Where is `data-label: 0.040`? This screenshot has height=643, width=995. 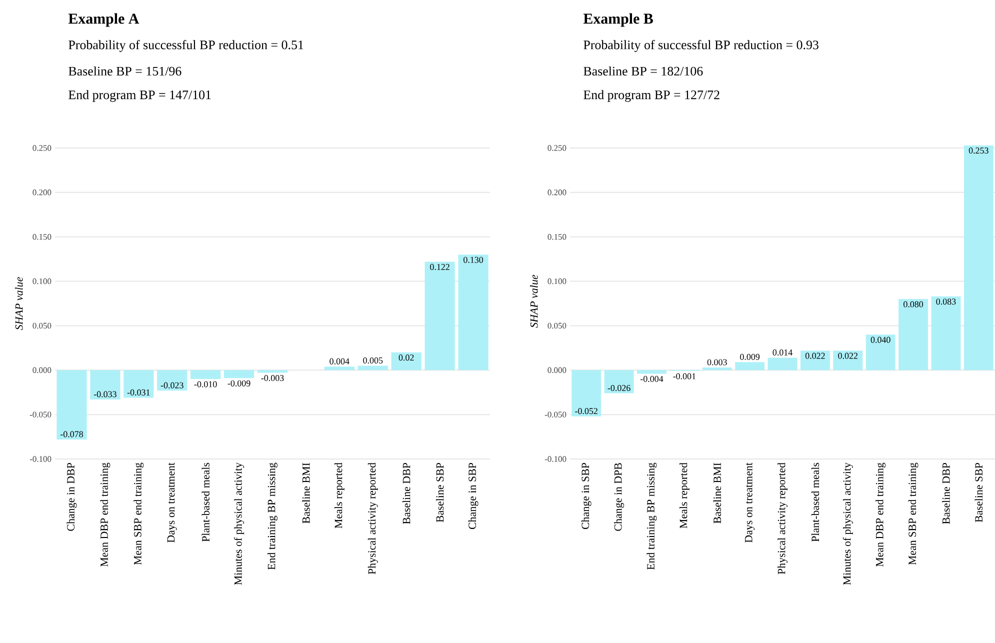
data-label: 0.040 is located at coordinates (880, 339).